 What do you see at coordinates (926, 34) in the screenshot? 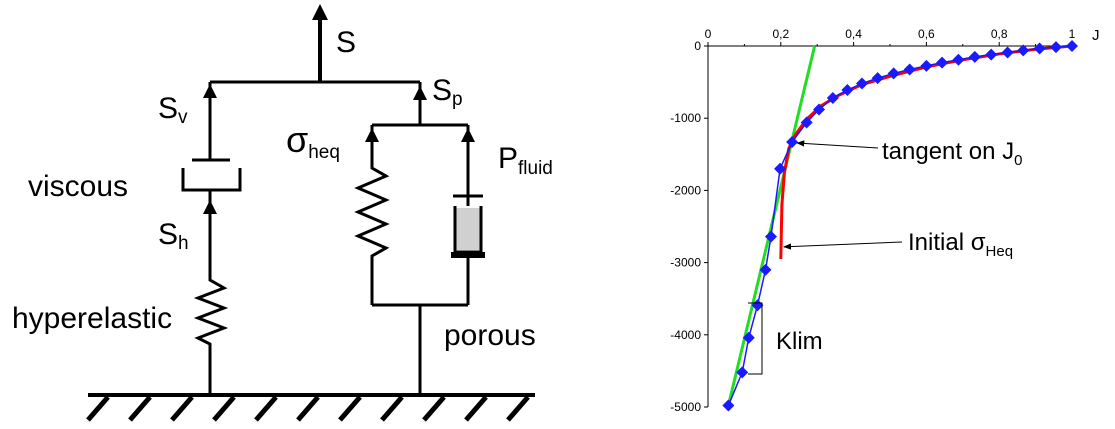
I see `x-tick-label: 0,6` at bounding box center [926, 34].